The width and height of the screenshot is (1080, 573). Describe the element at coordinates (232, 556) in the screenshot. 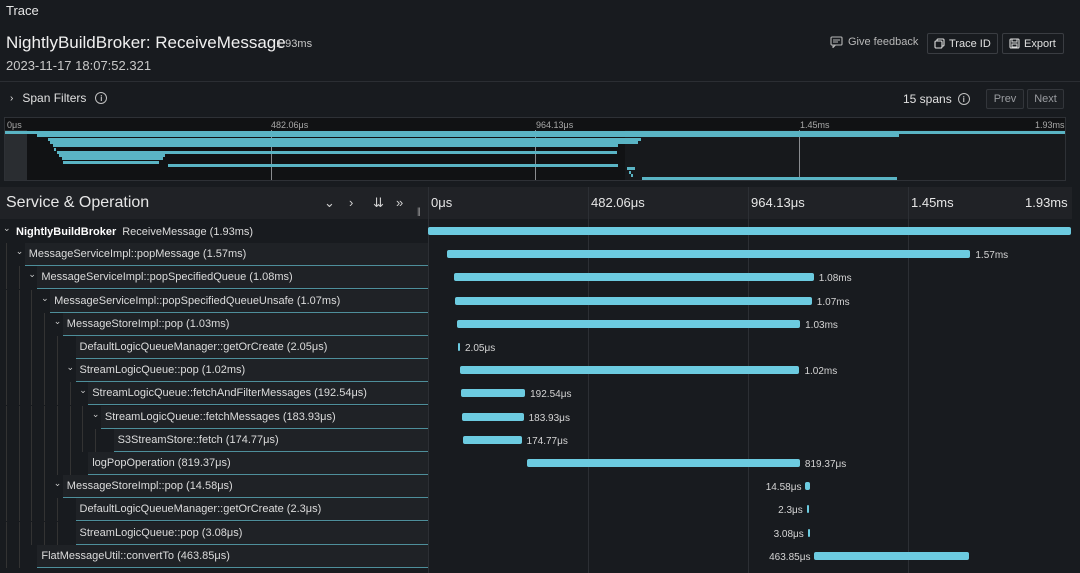

I see `span-name: FlatMessageUtil::convertTo (463.85μs)` at that location.